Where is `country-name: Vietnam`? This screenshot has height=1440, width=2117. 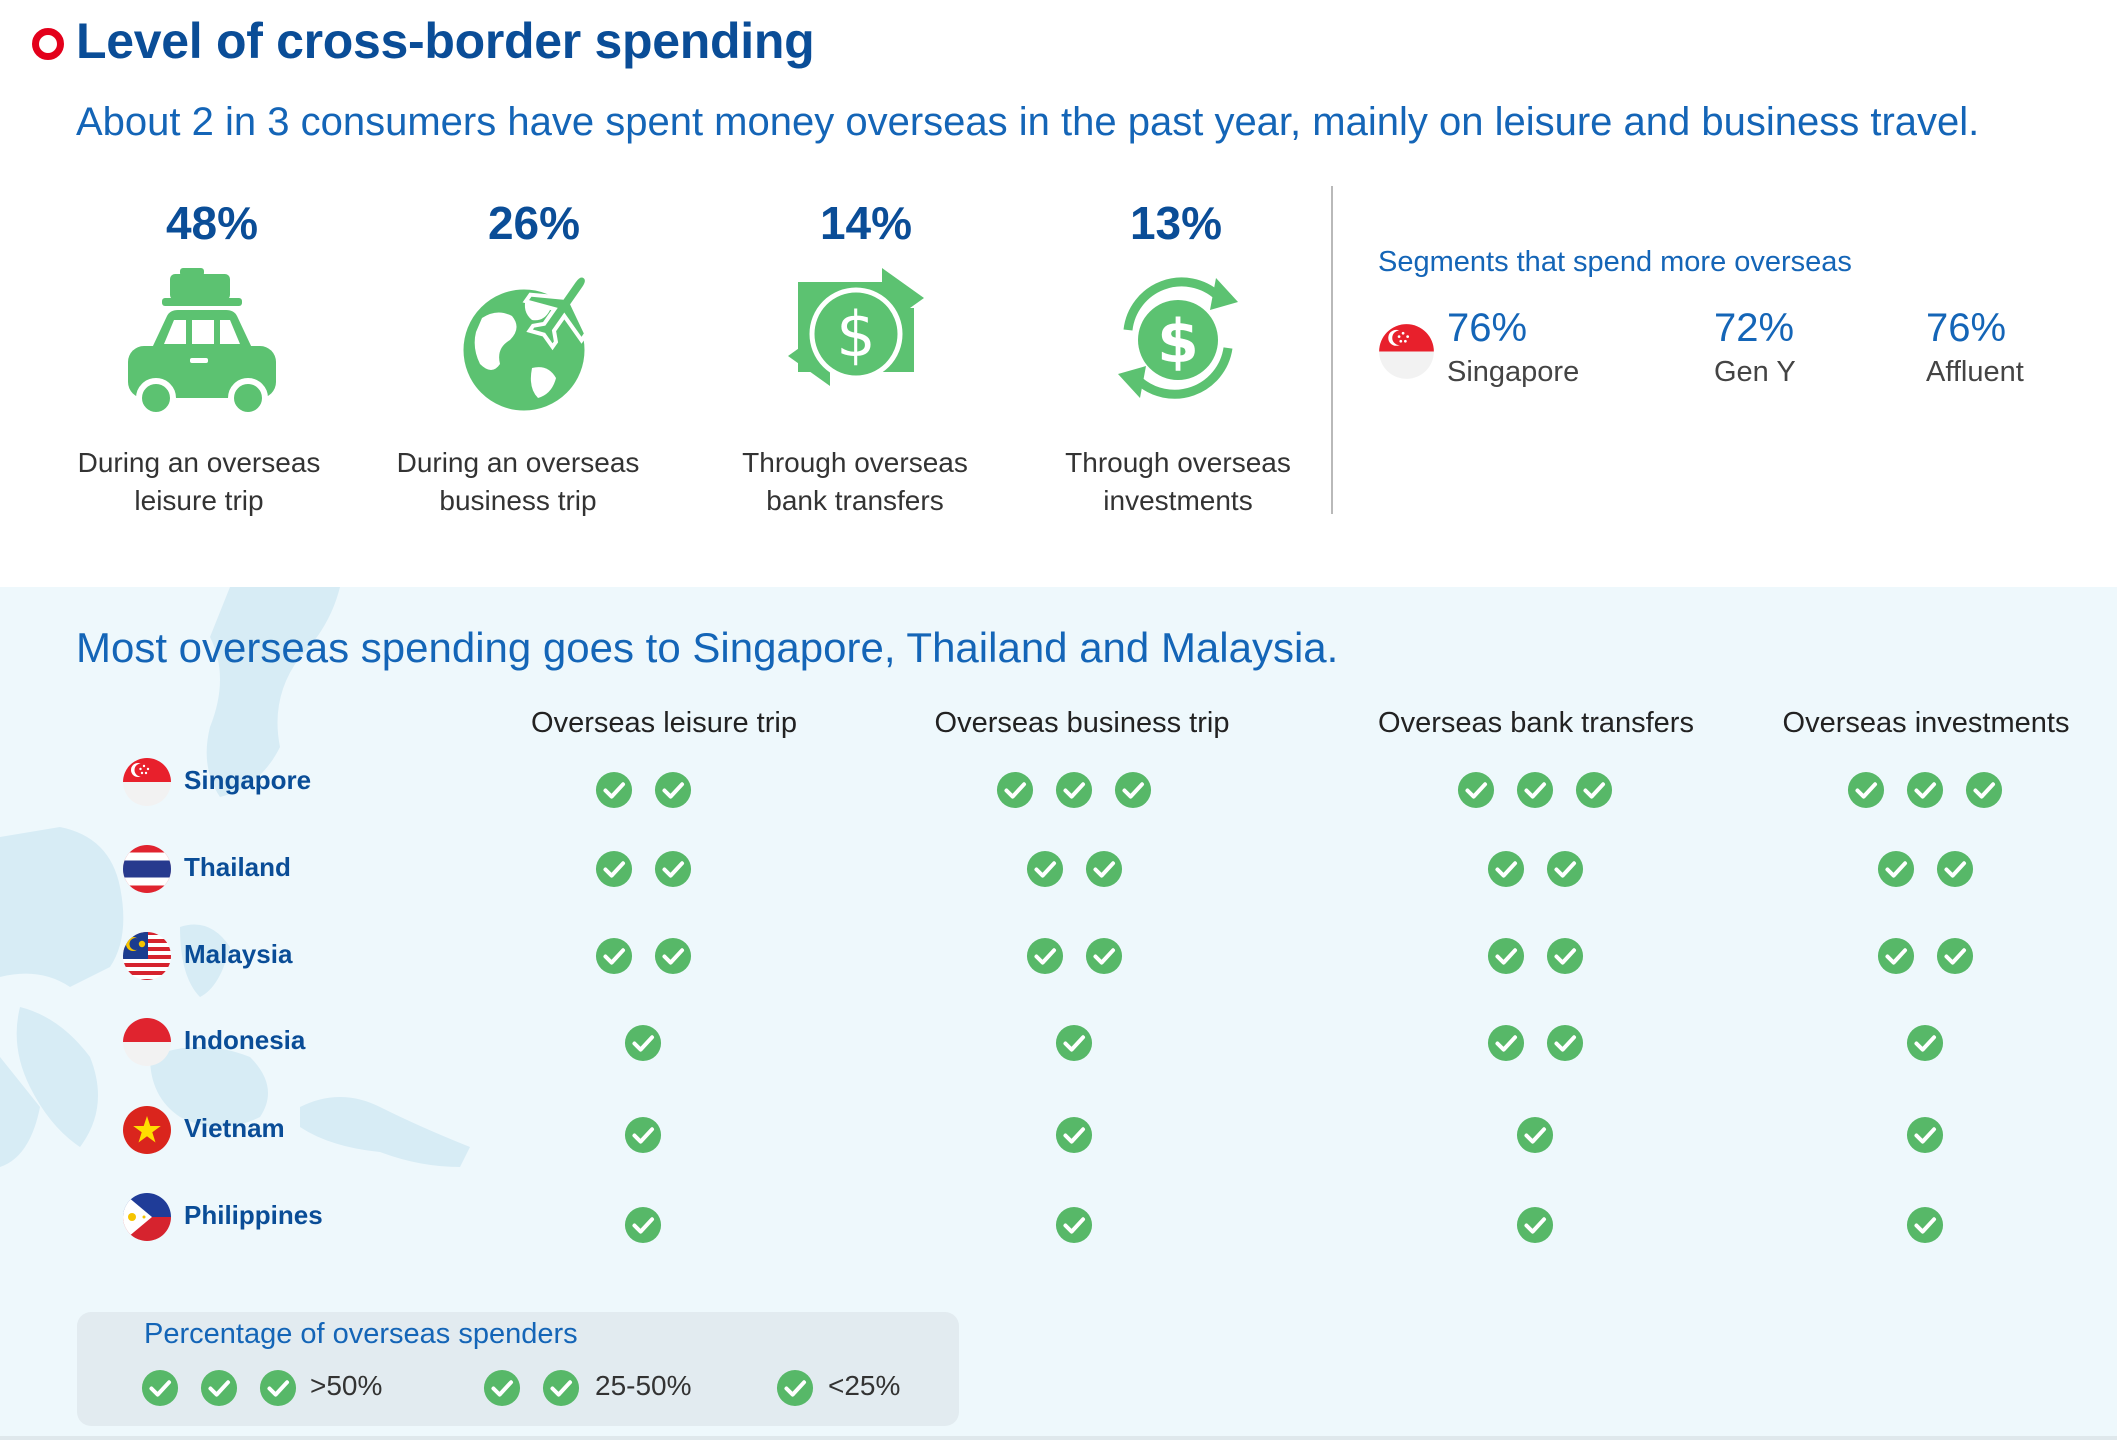
country-name: Vietnam is located at coordinates (234, 1128).